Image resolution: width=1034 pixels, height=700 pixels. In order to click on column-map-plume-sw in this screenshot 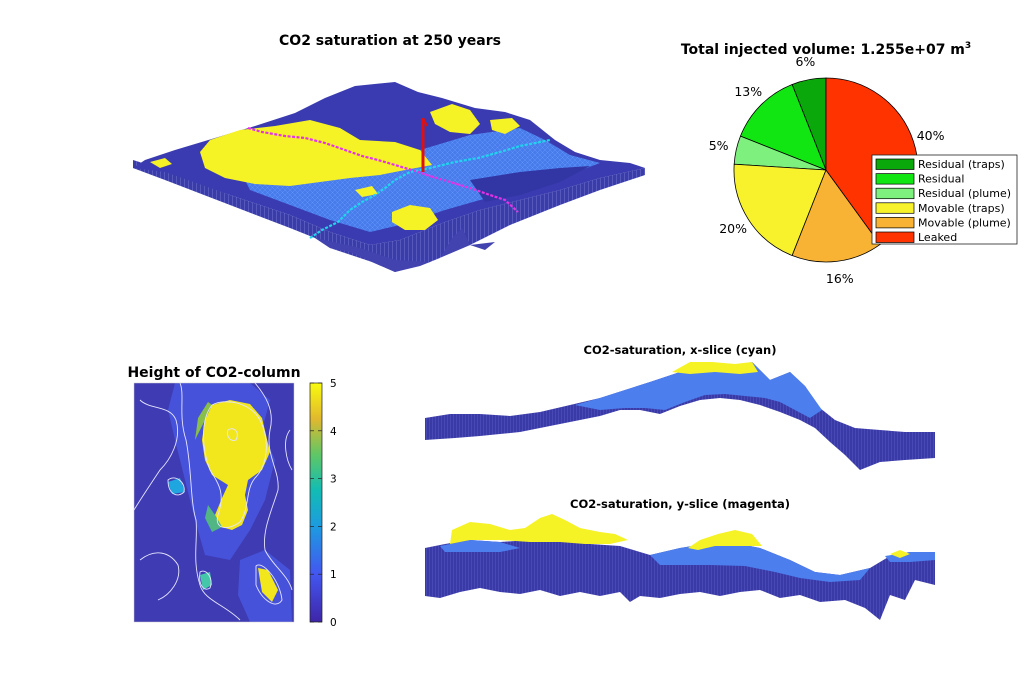, I will do `click(206, 581)`.